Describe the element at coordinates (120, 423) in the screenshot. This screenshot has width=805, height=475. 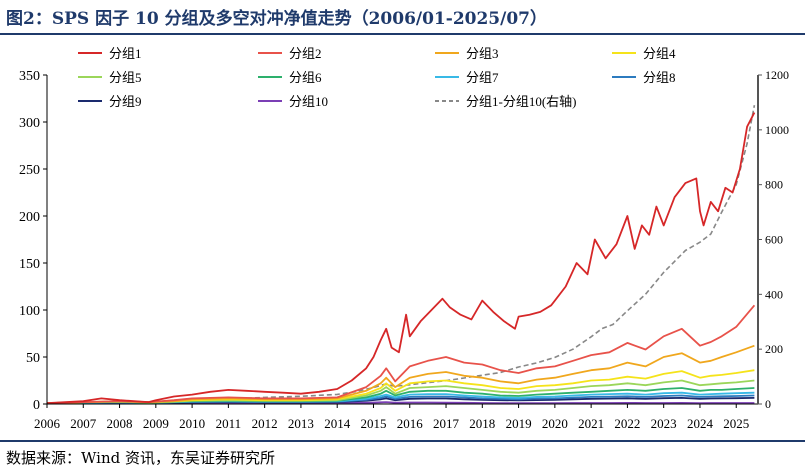
I see `x-tick-label: 2008` at that location.